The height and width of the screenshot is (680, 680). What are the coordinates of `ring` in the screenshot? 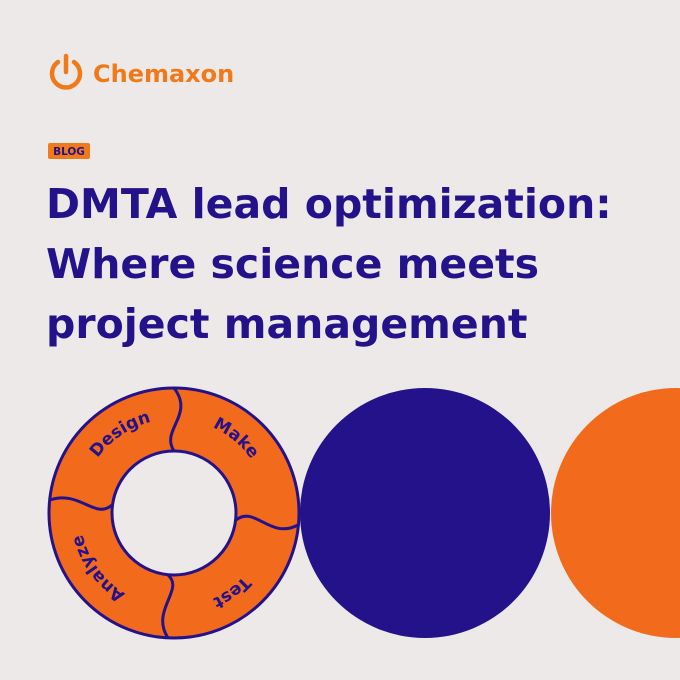 It's located at (174, 513).